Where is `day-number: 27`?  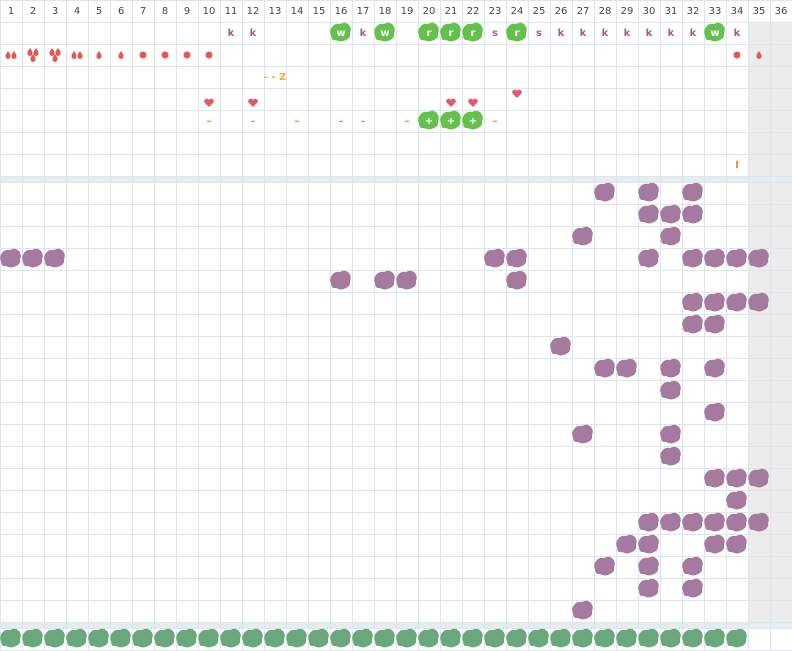 day-number: 27 is located at coordinates (583, 11).